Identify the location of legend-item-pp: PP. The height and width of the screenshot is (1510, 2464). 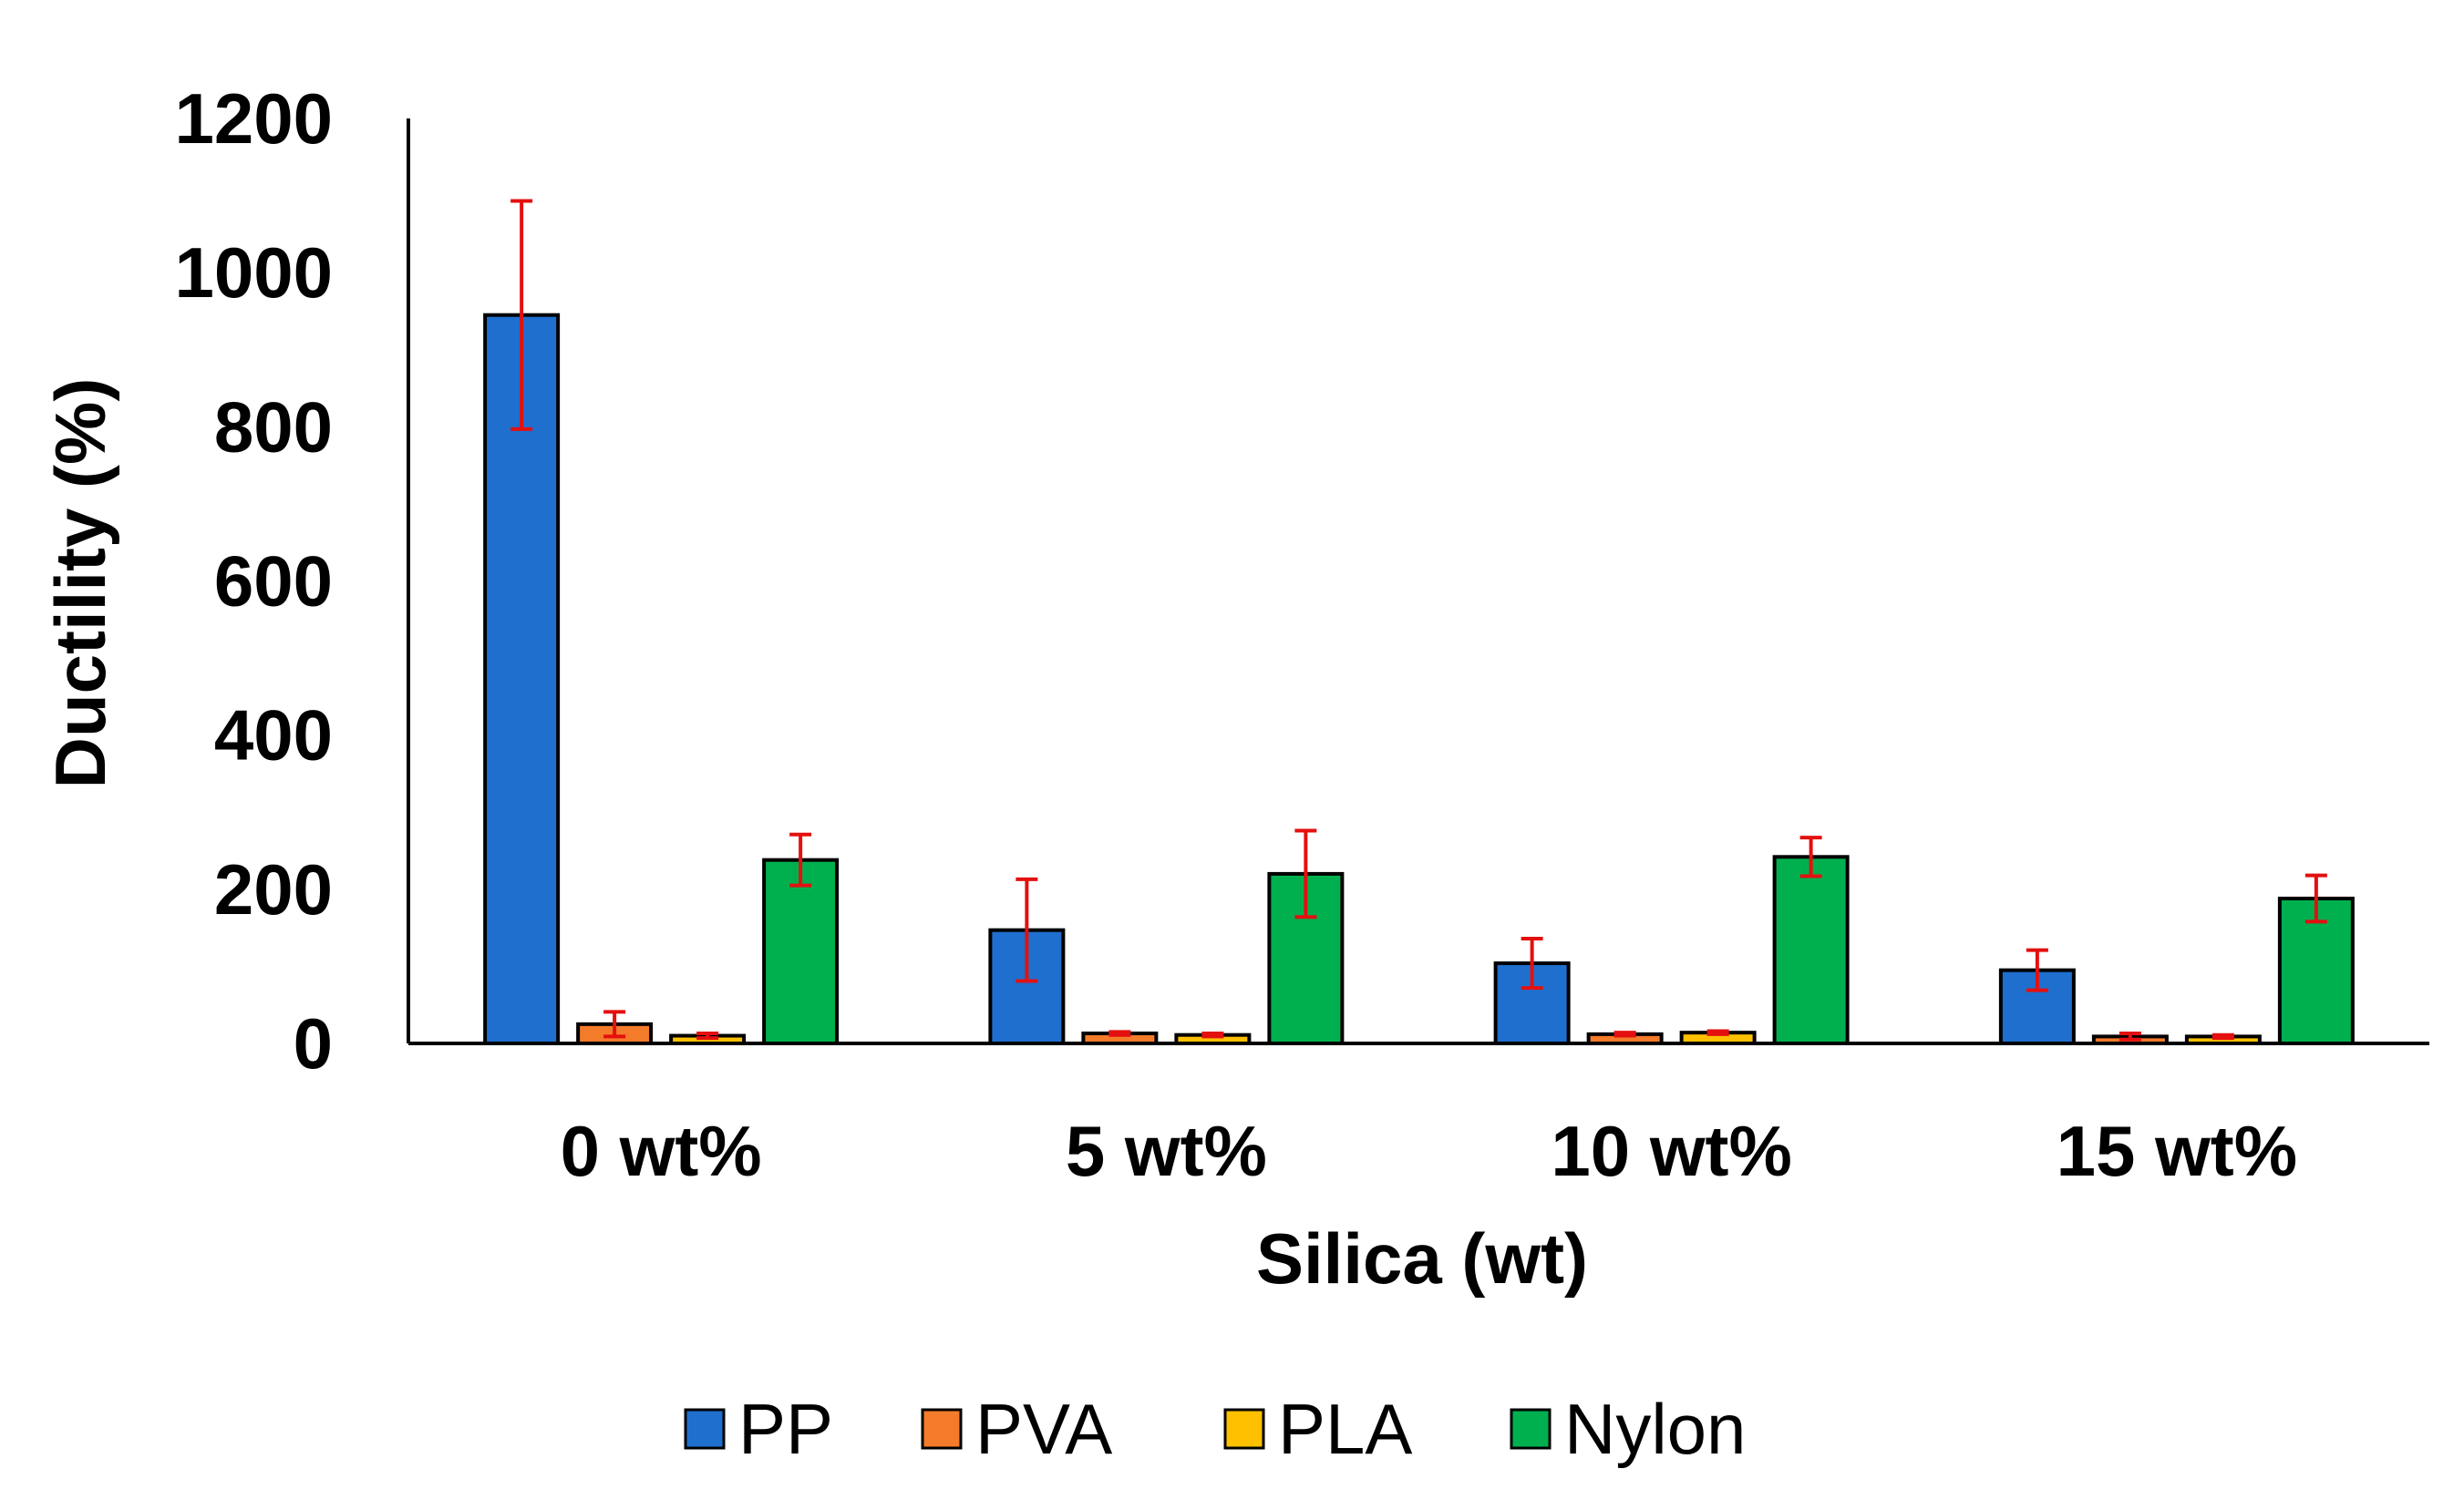
(758, 1429).